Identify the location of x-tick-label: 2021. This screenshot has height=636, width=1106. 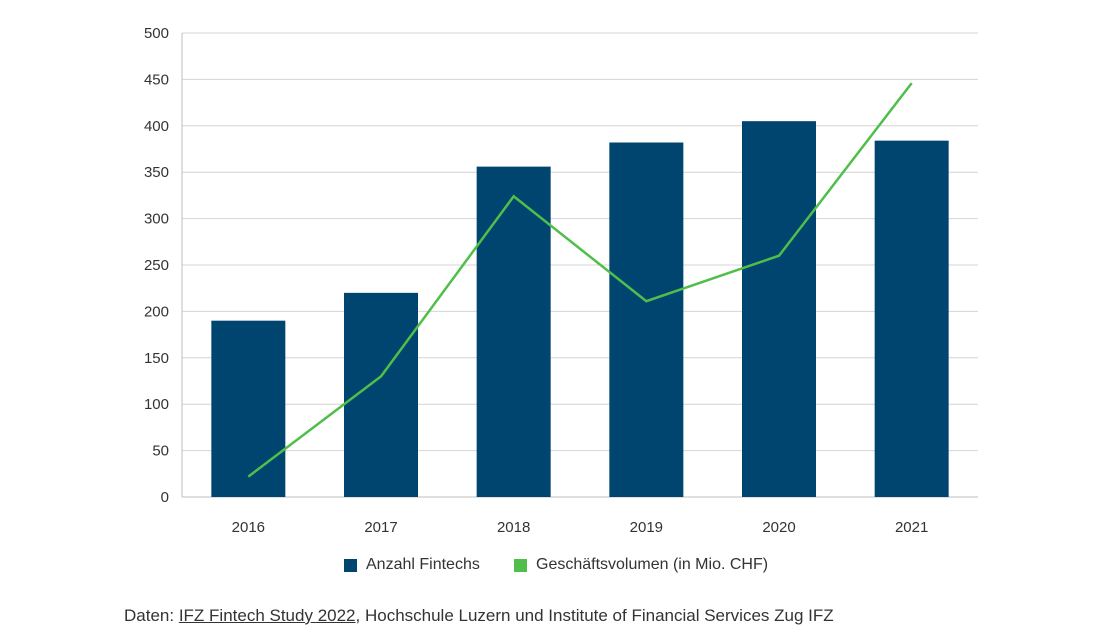
(911, 527).